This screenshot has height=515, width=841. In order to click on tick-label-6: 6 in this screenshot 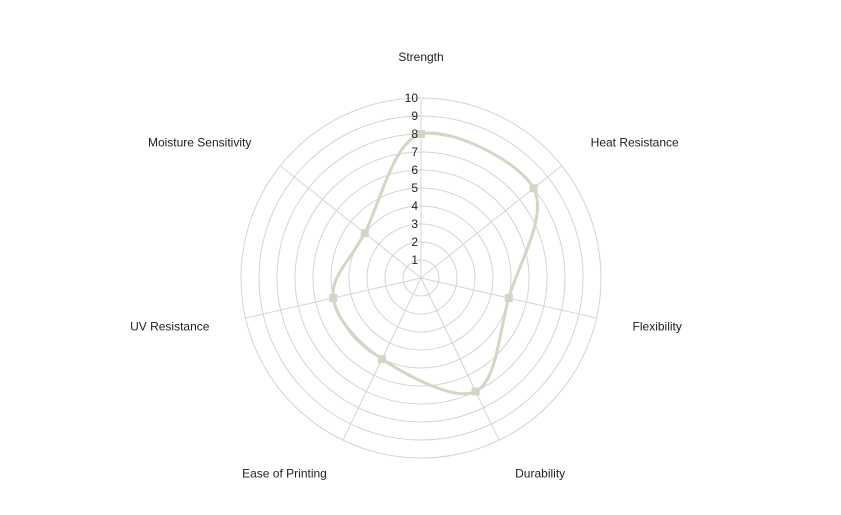, I will do `click(414, 170)`.